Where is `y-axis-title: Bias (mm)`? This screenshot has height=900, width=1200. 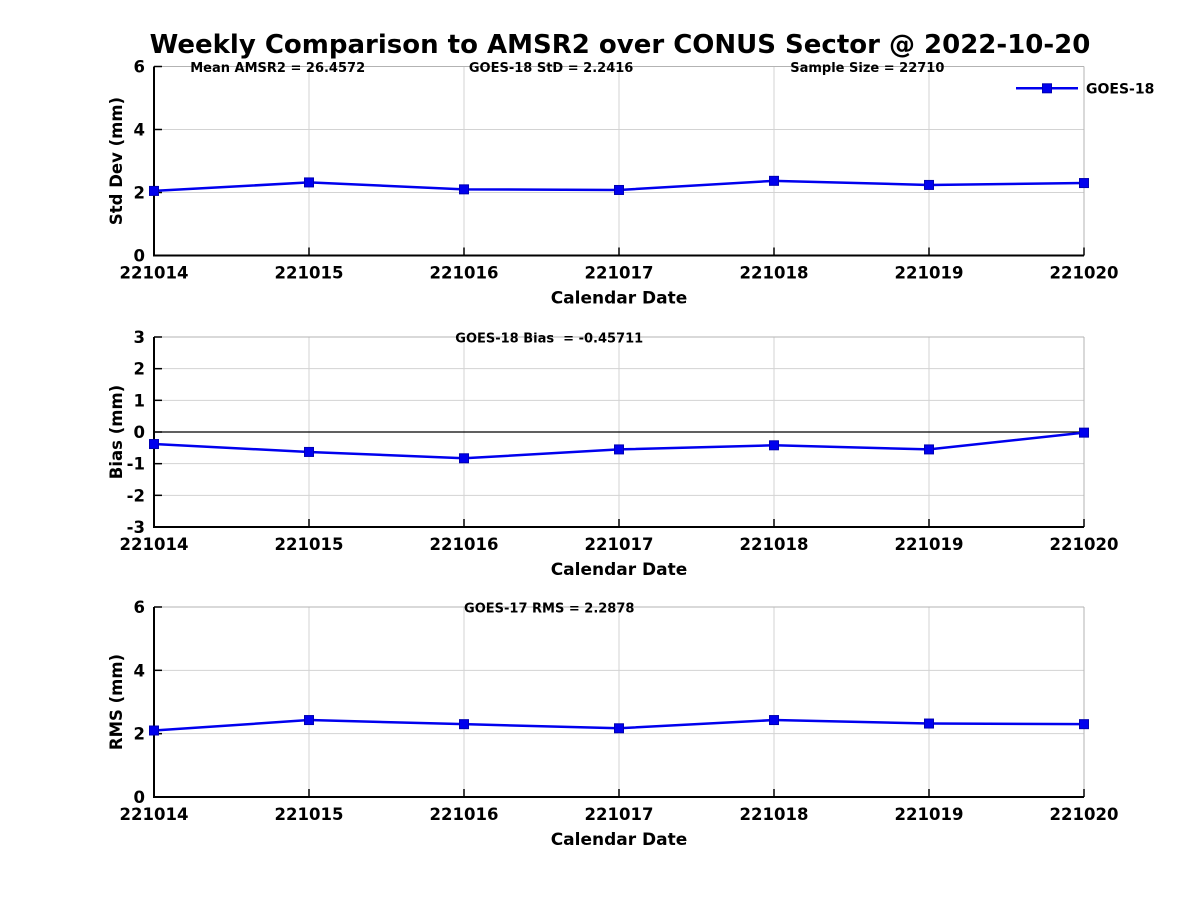
y-axis-title: Bias (mm) is located at coordinates (116, 432).